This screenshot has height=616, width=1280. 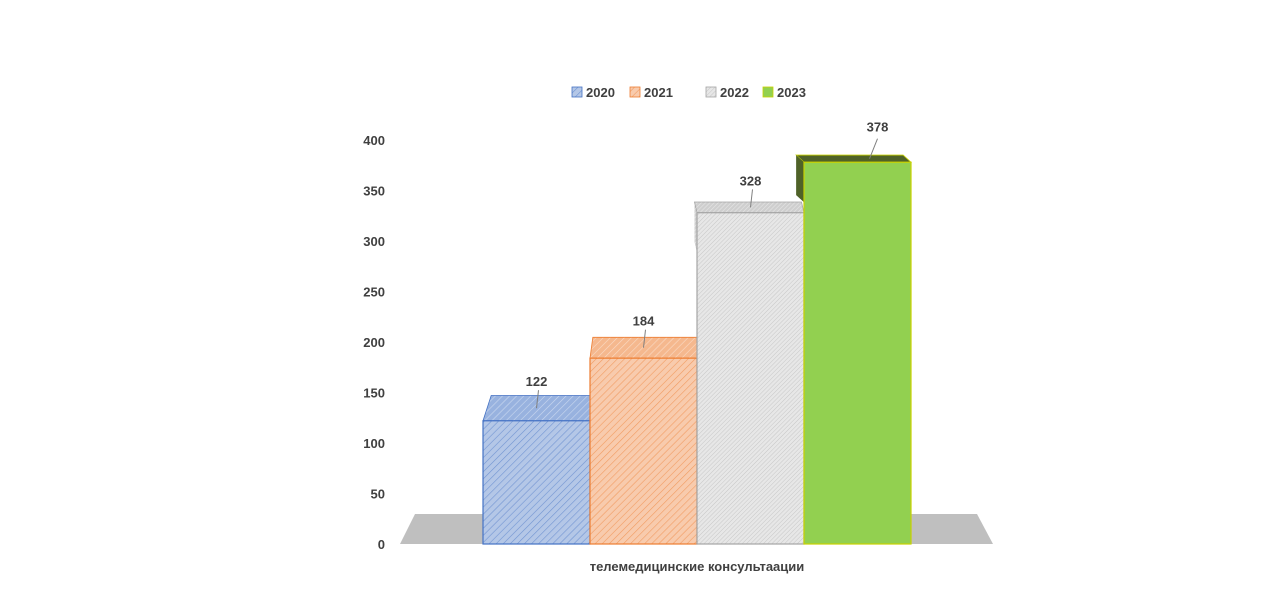 I want to click on y-tick-label: 200, so click(x=374, y=342).